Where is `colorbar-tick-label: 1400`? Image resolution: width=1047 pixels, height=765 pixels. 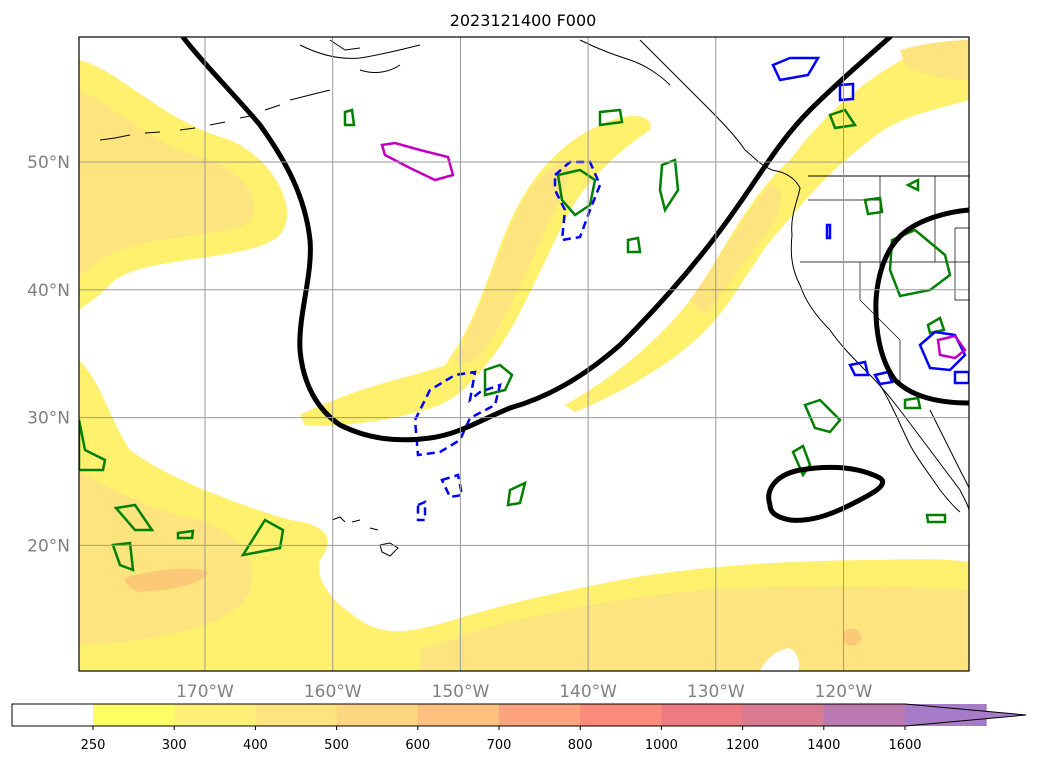 colorbar-tick-label: 1400 is located at coordinates (823, 745).